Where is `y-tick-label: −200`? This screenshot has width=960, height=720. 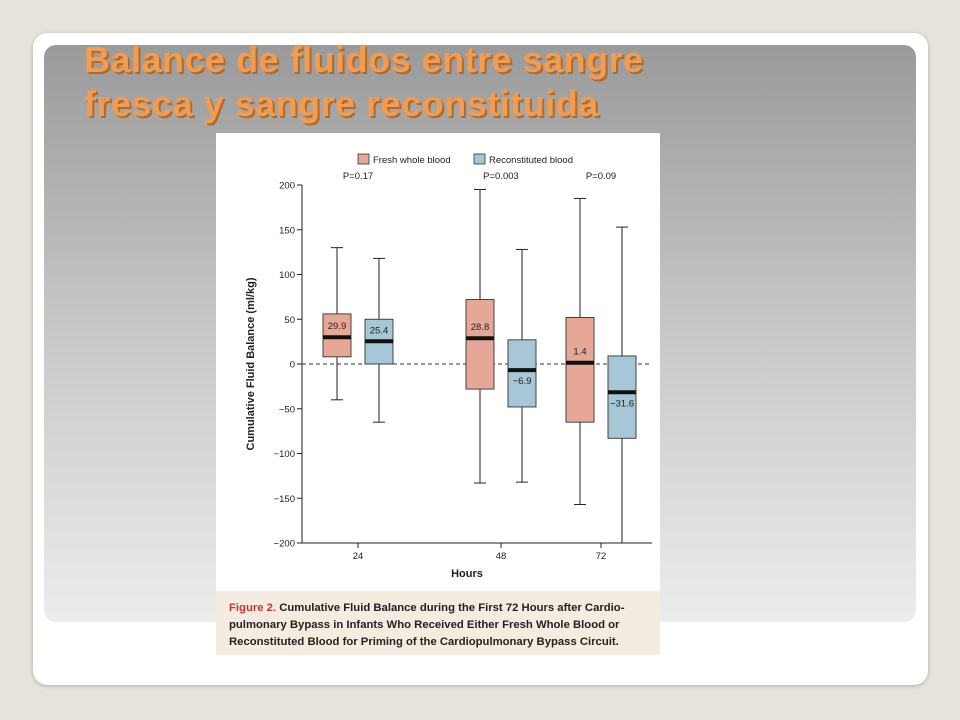
y-tick-label: −200 is located at coordinates (284, 544).